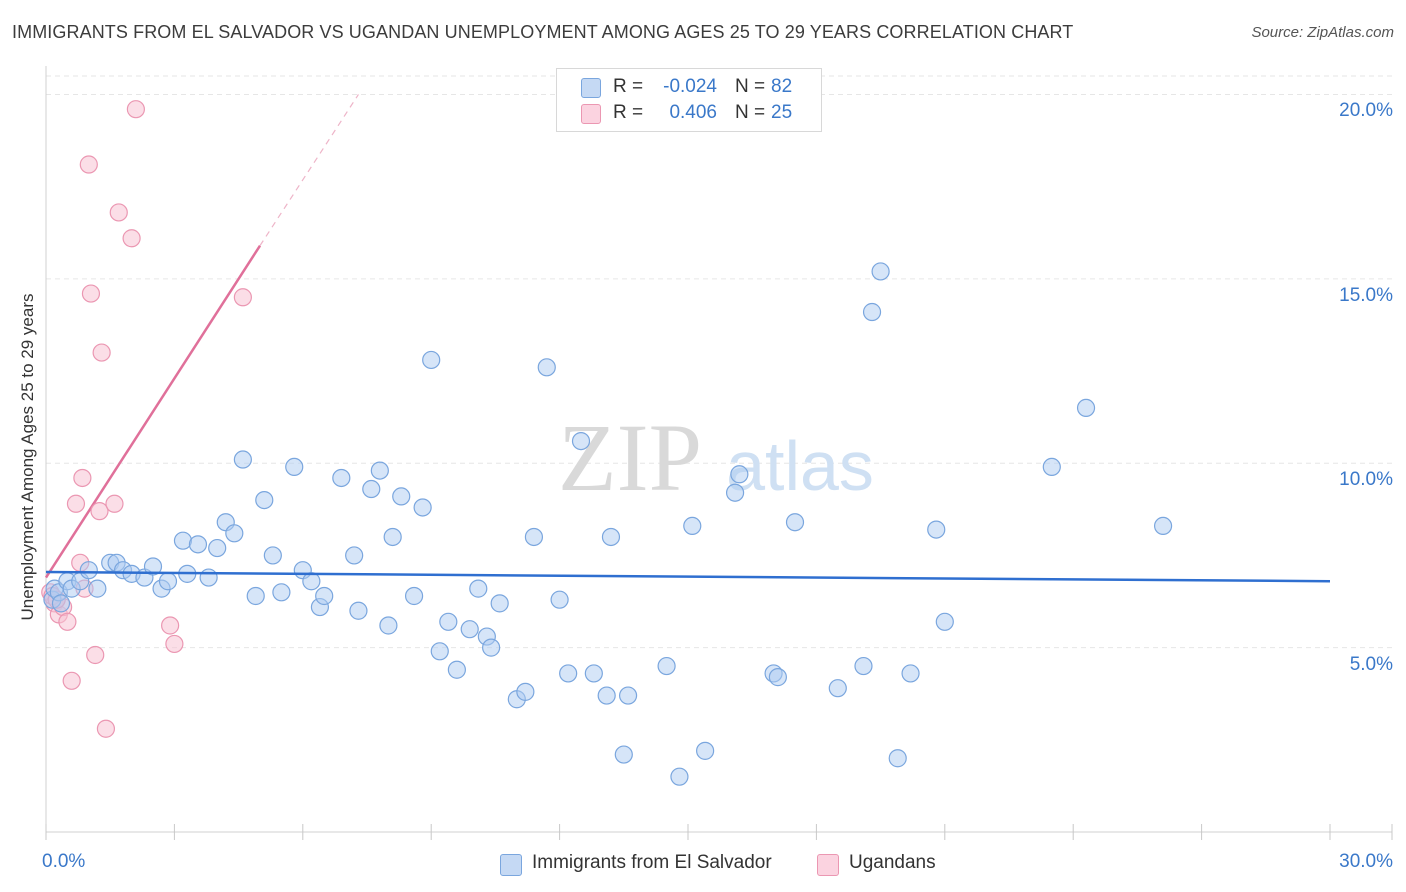 The height and width of the screenshot is (892, 1406). What do you see at coordinates (1366, 295) in the screenshot?
I see `y-tick-label: 15.0%` at bounding box center [1366, 295].